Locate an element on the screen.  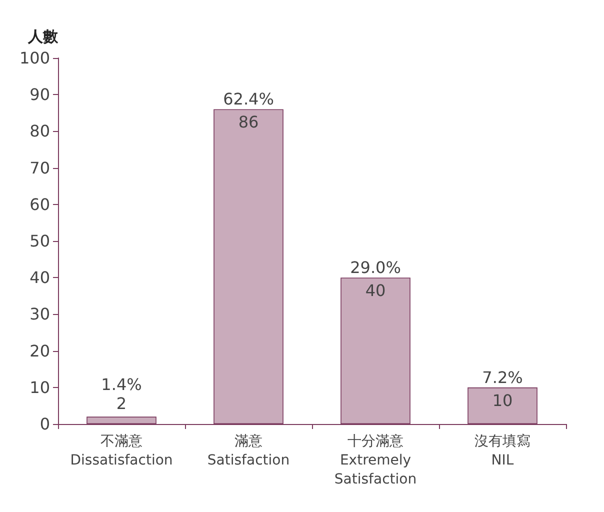
x-tick-label: 滿意 Satisfaction is located at coordinates (248, 451).